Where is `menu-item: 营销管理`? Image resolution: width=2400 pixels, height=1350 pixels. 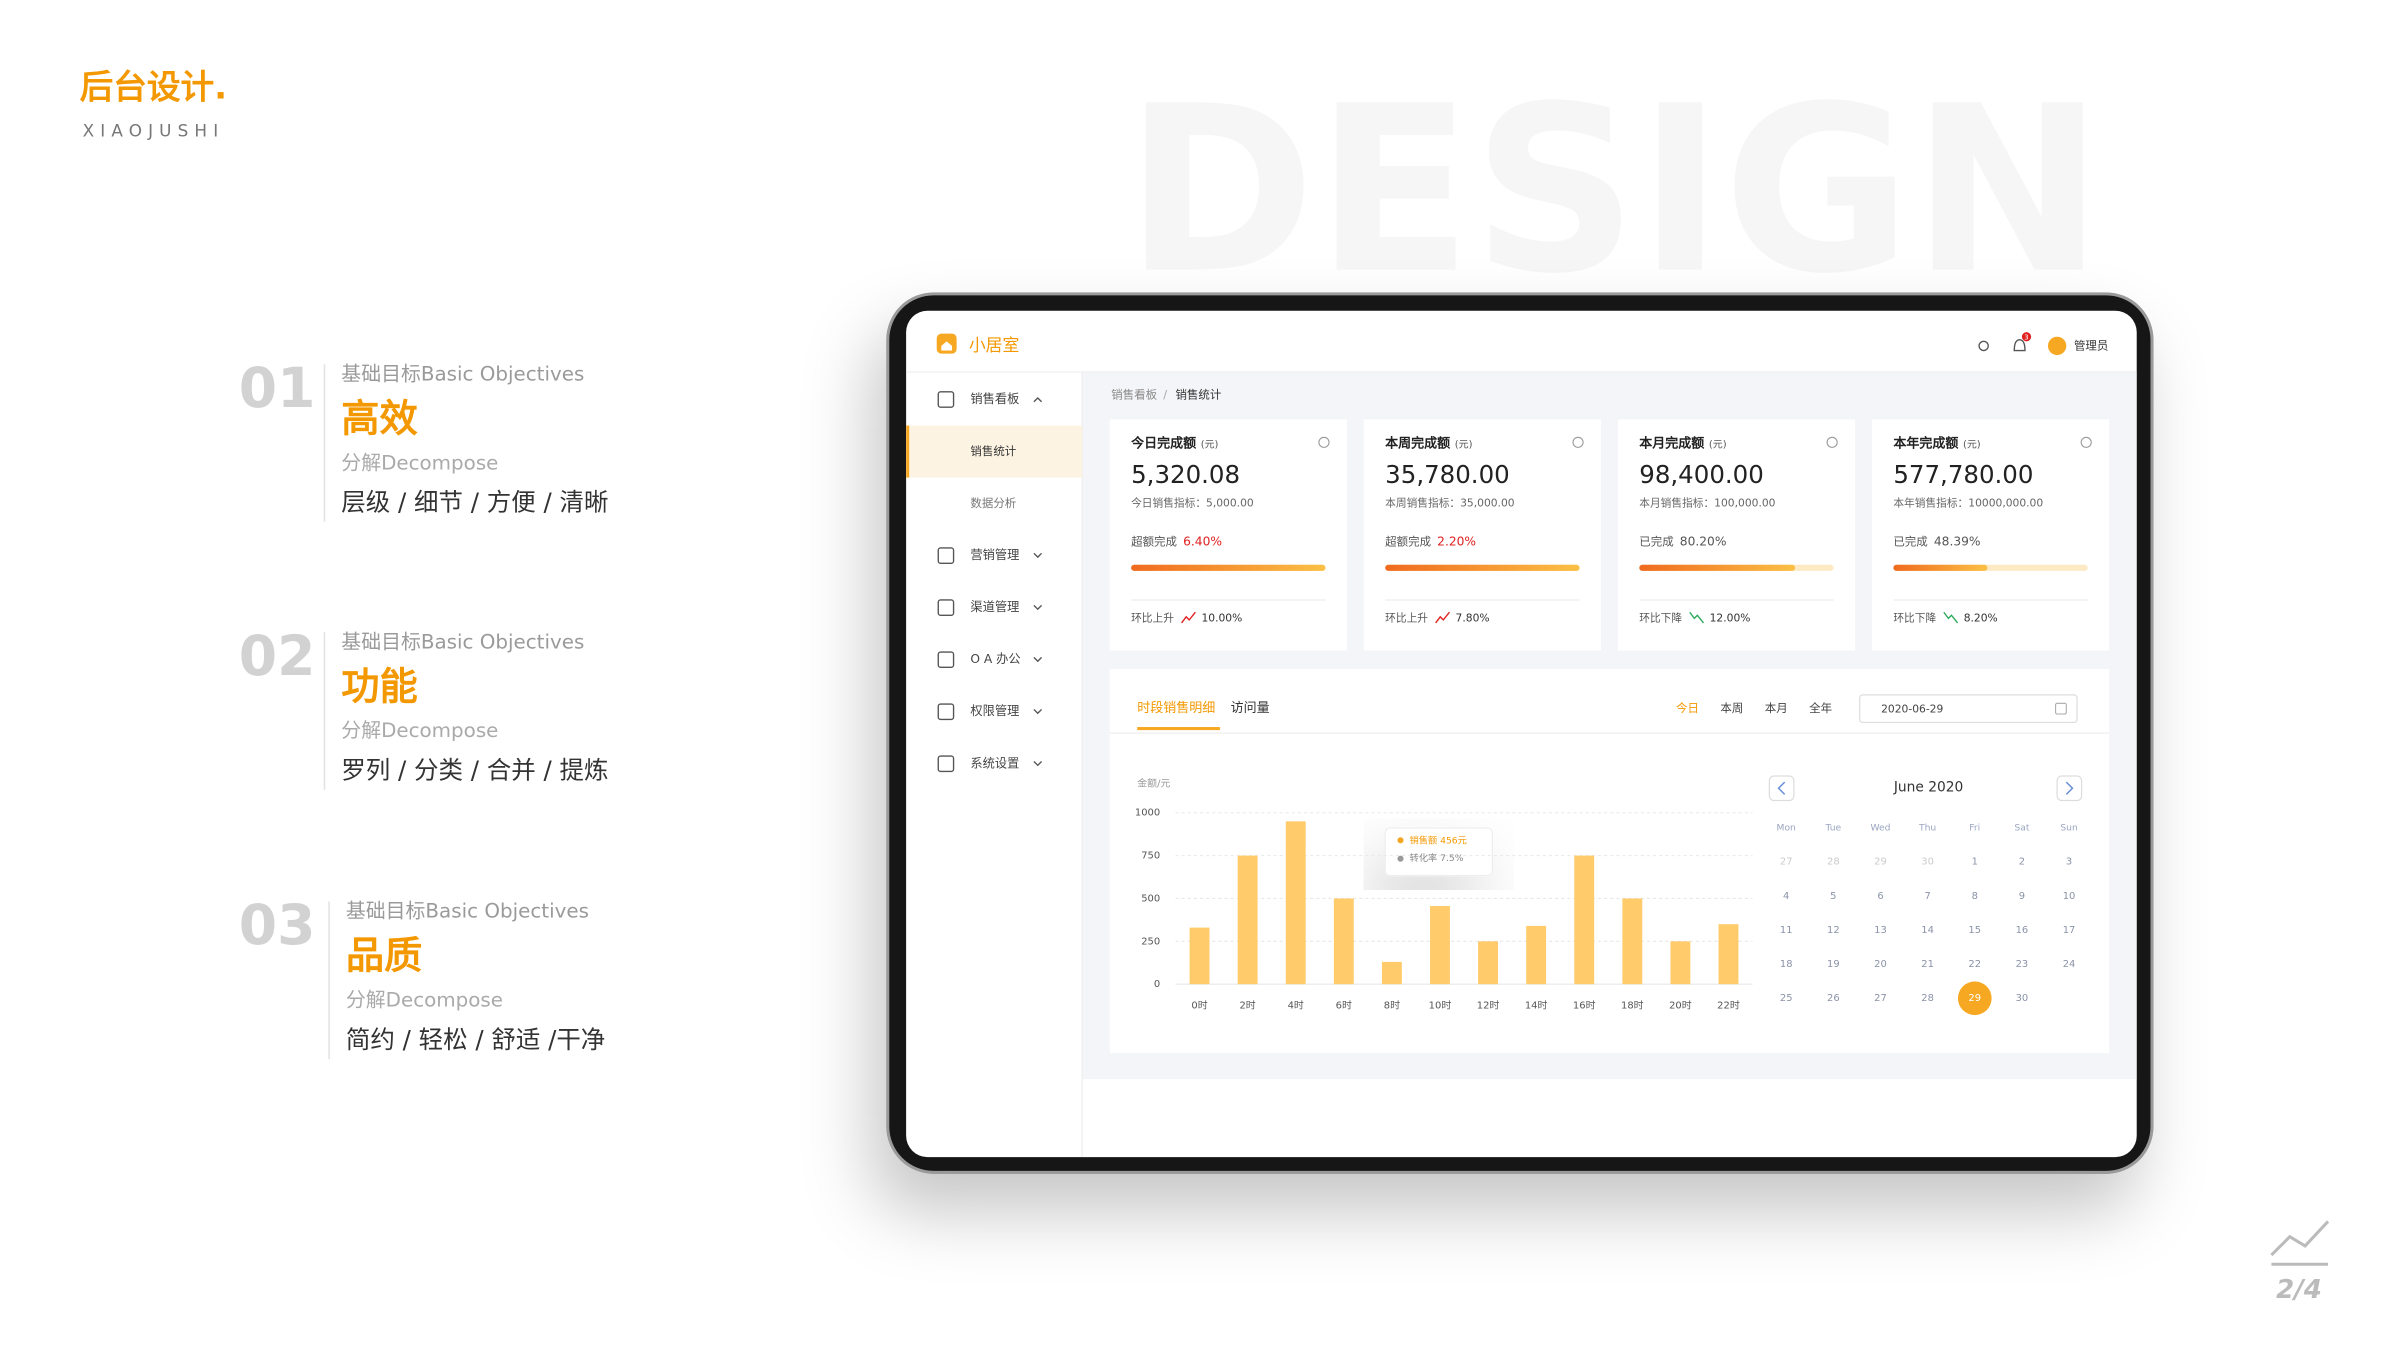 menu-item: 营销管理 is located at coordinates (994, 554).